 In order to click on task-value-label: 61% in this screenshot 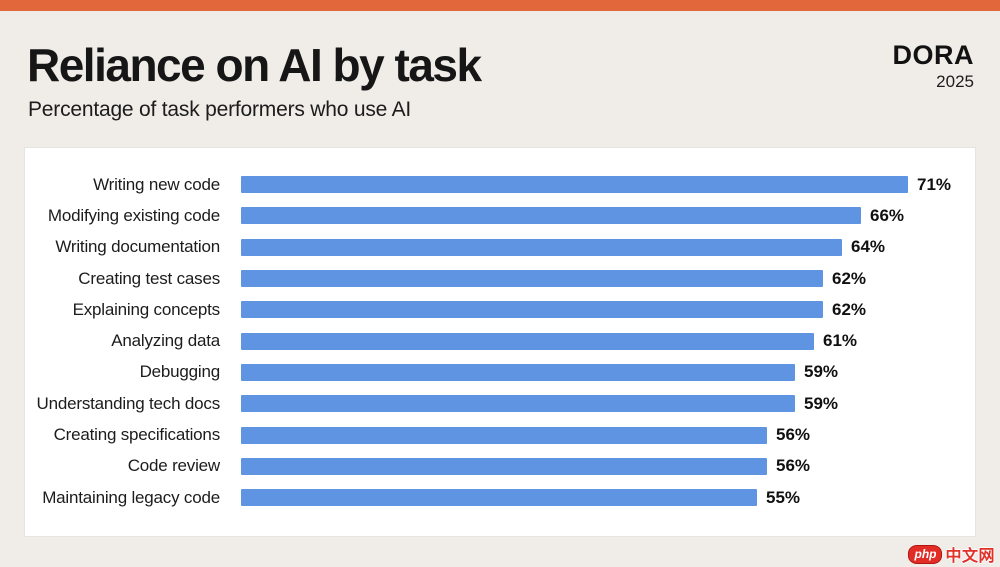, I will do `click(840, 341)`.